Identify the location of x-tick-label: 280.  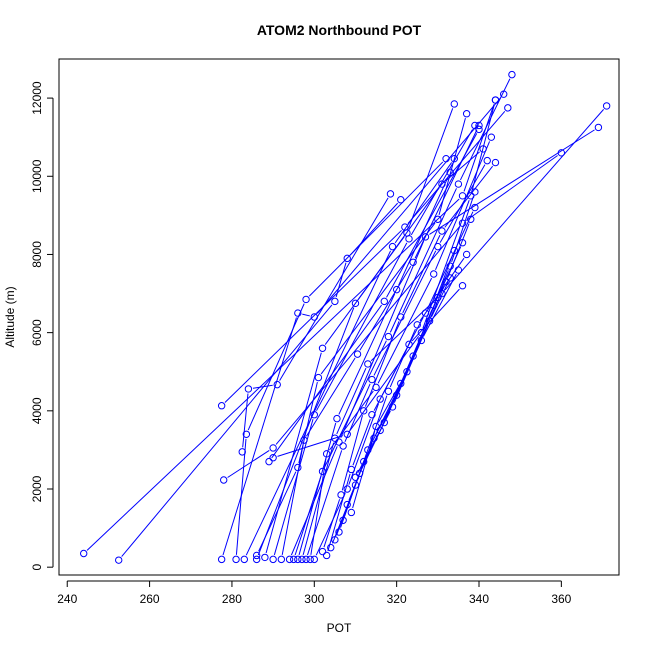
(232, 599).